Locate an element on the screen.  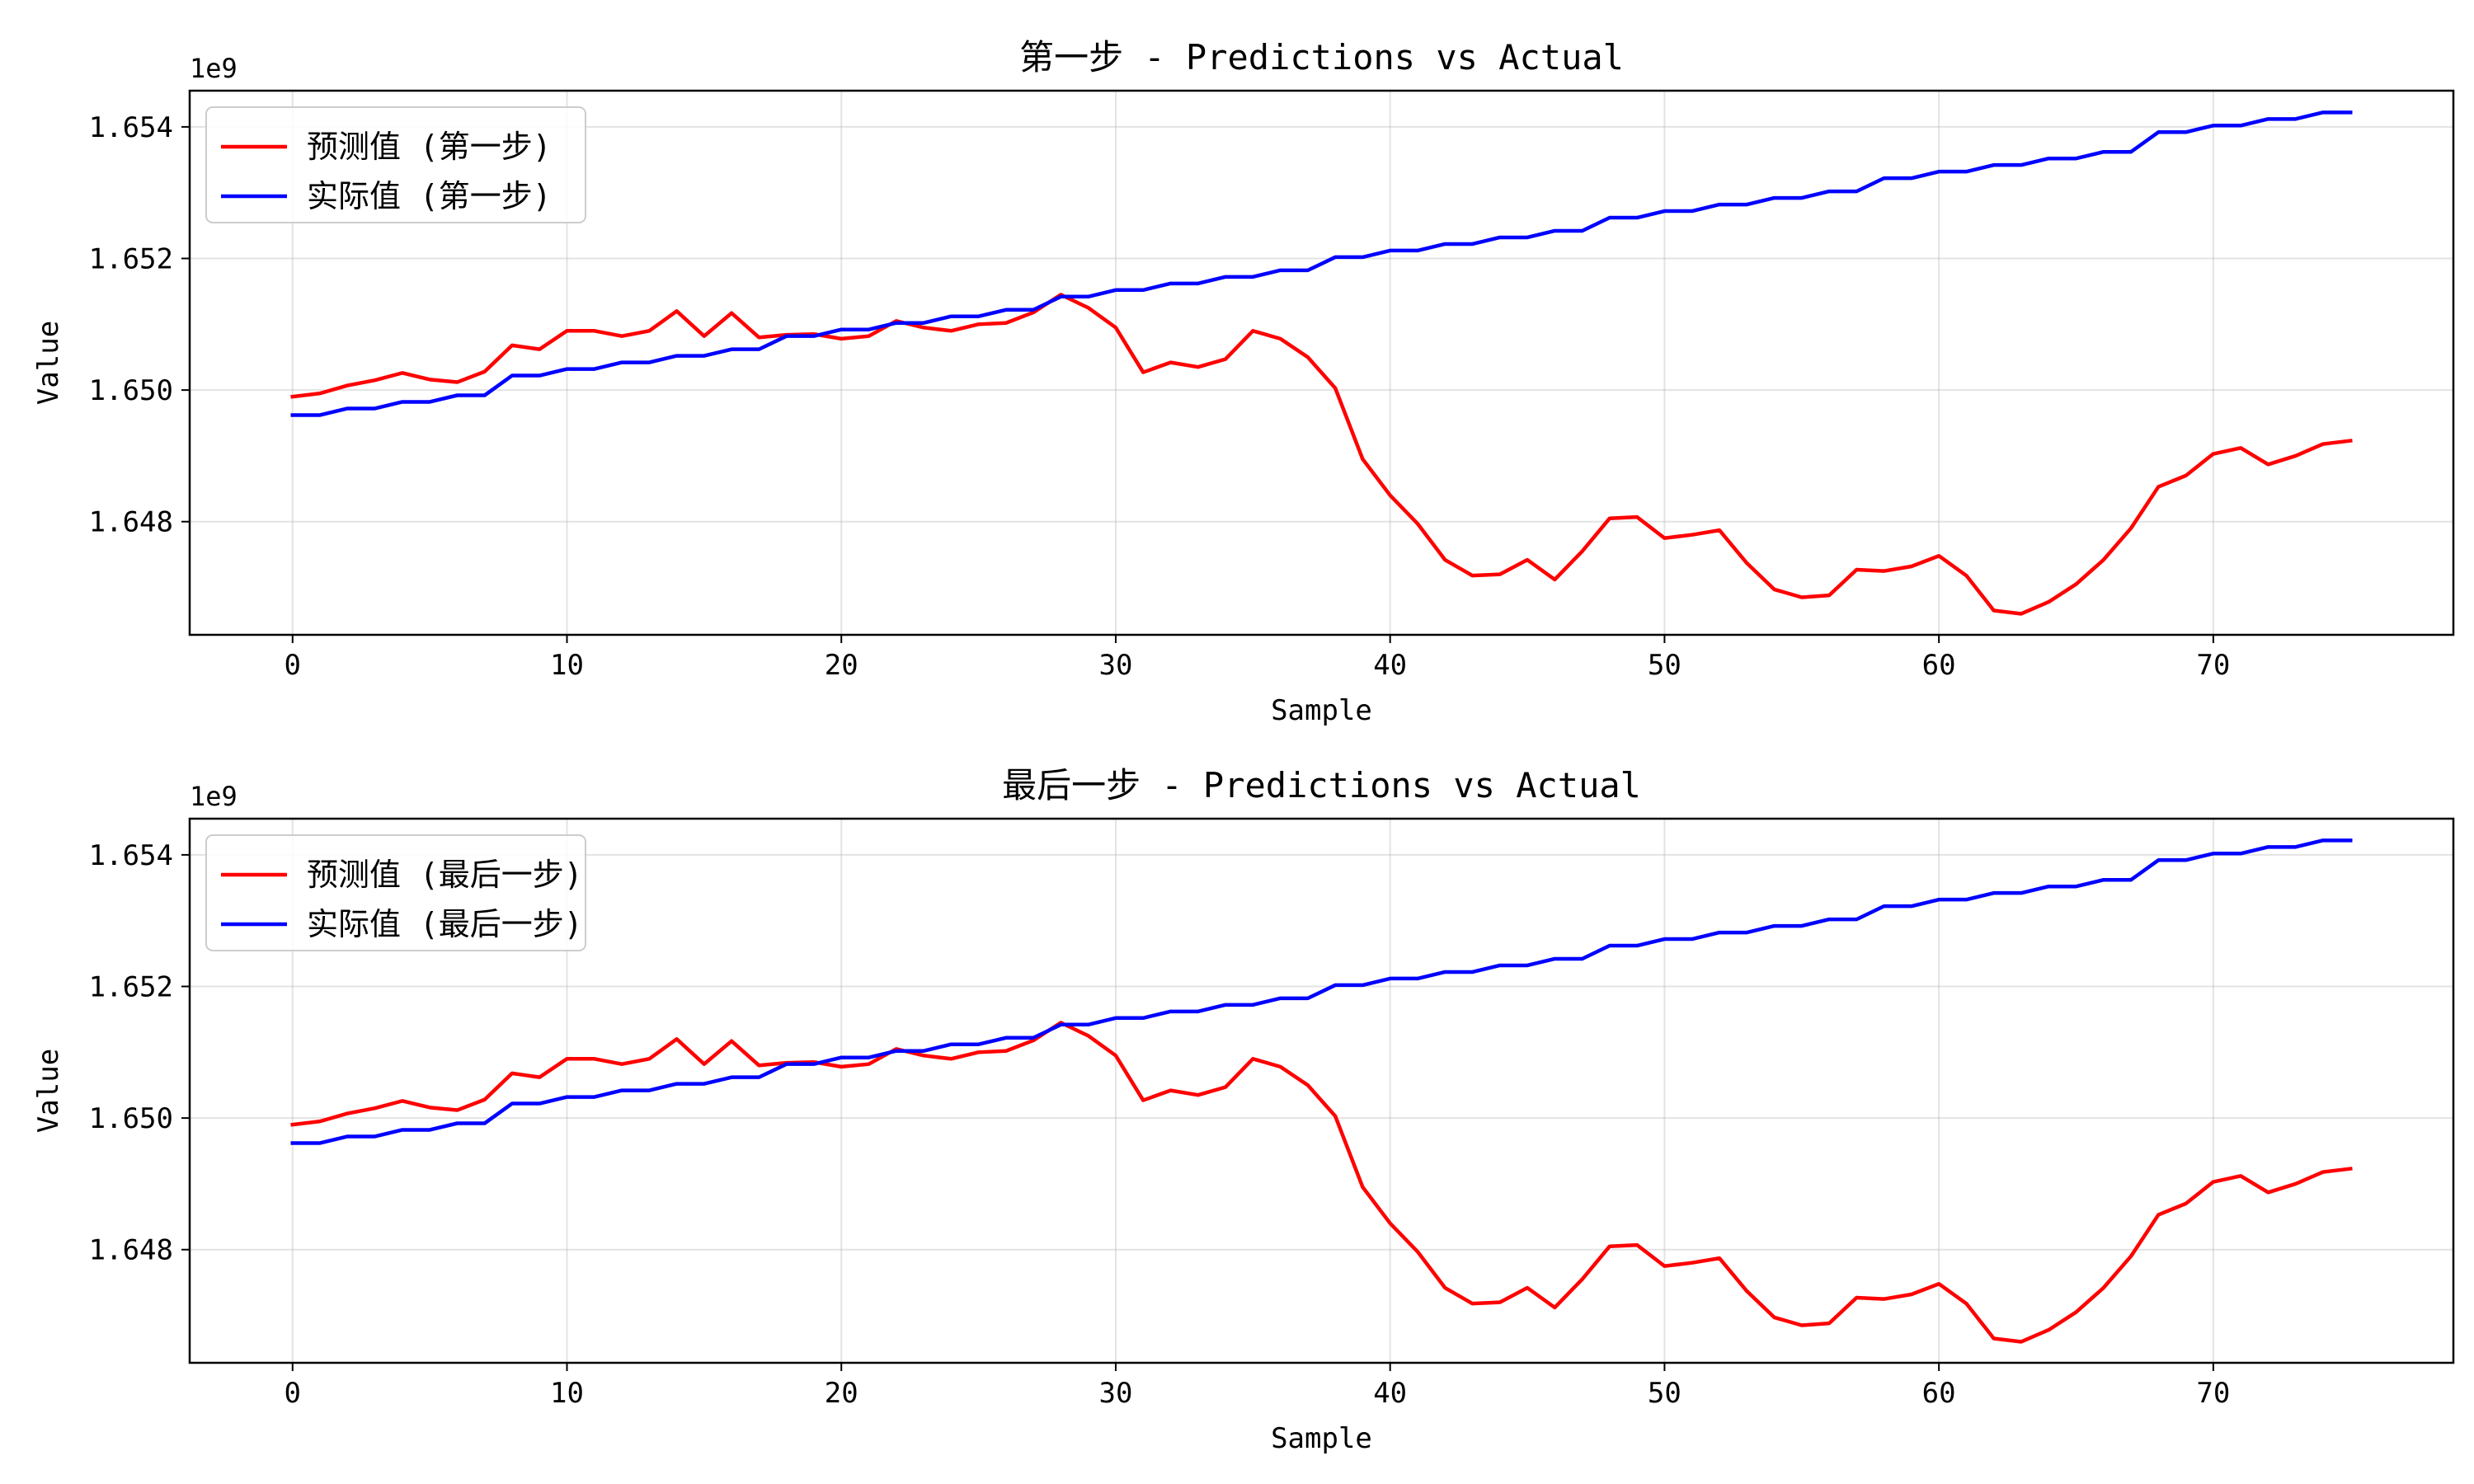
legend: 预测值 (最后一步) 实际值 (最后一步) is located at coordinates (395, 892).